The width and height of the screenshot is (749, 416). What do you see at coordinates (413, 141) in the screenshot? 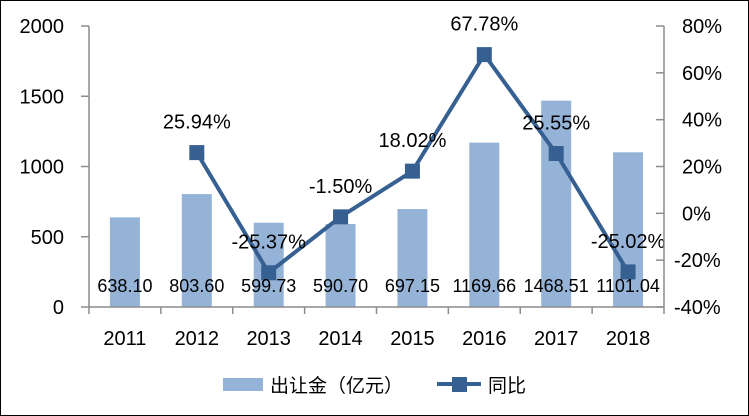
I see `pct-label-2015: 18.02%` at bounding box center [413, 141].